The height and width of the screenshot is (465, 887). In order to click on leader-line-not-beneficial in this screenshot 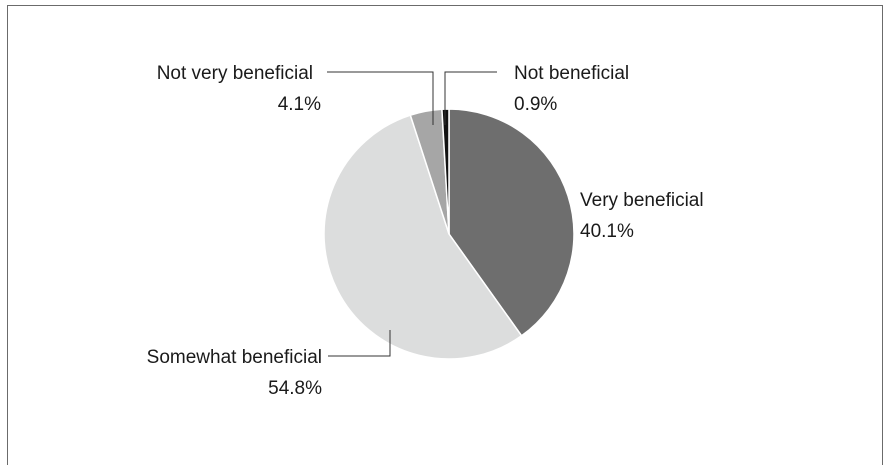, I will do `click(470, 98)`.